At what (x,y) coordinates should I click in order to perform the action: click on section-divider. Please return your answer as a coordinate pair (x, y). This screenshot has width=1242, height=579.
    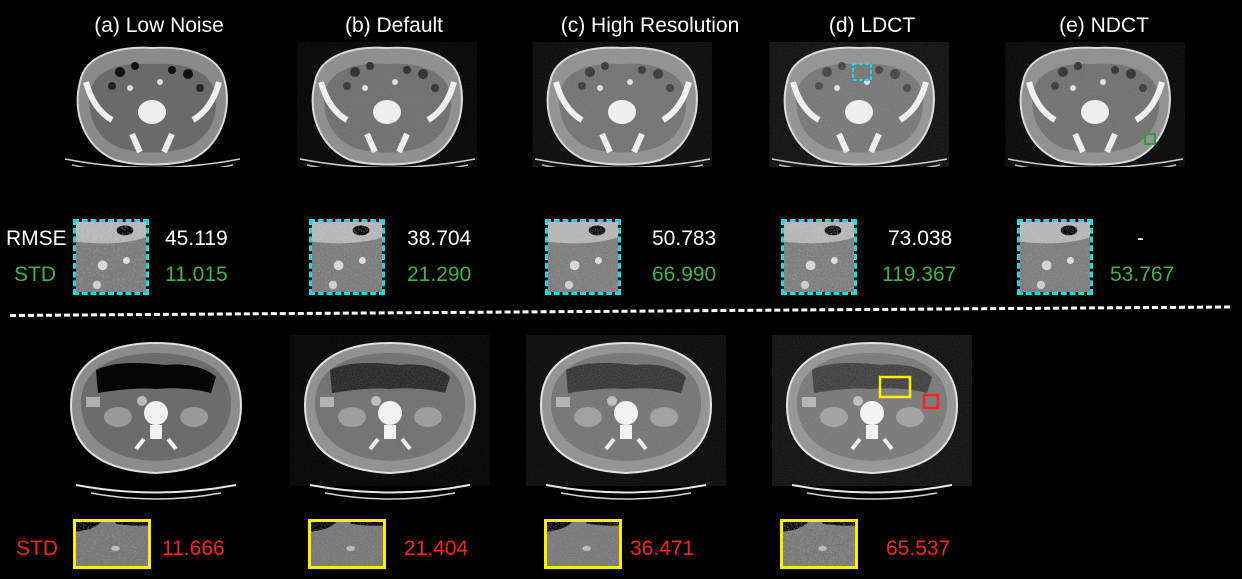
    Looking at the image, I should click on (619, 311).